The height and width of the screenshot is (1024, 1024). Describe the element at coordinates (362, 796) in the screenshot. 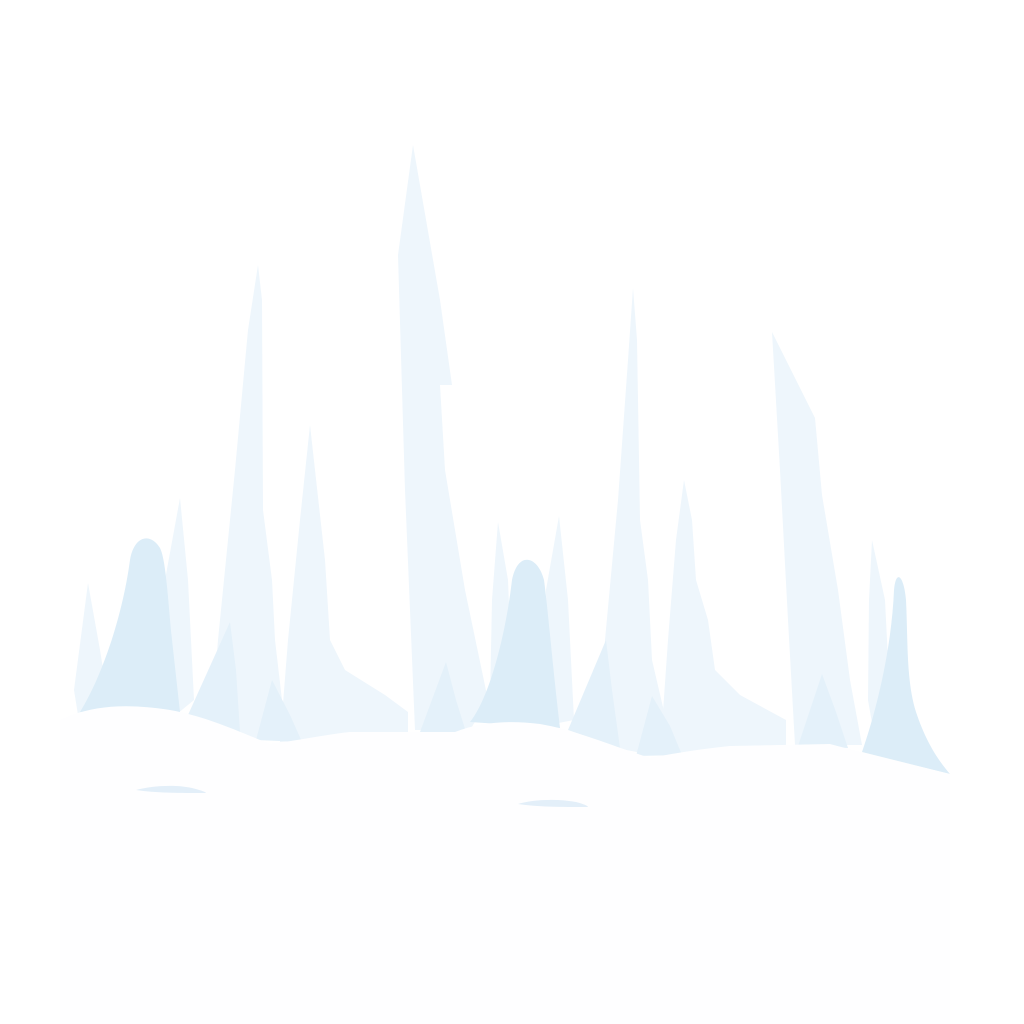

I see `snow-shadows` at that location.